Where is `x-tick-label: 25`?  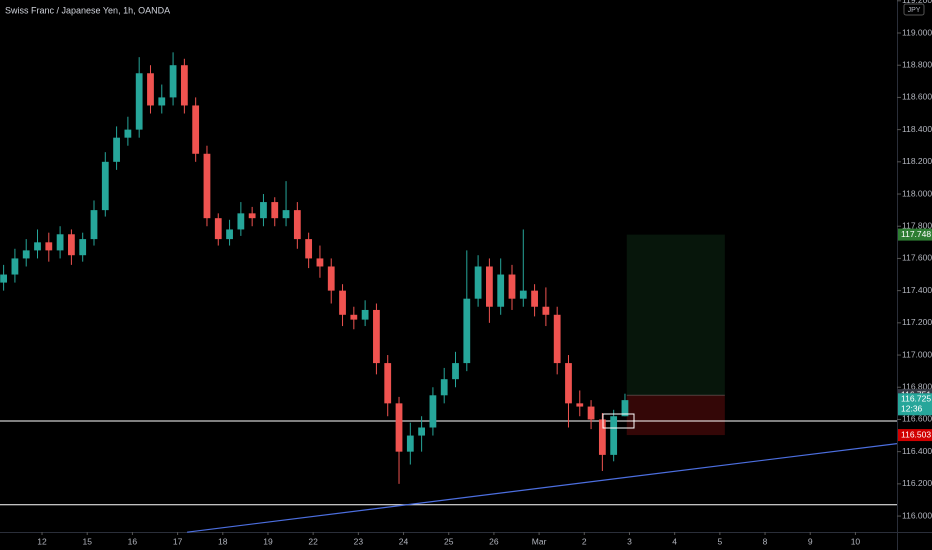 x-tick-label: 25 is located at coordinates (449, 541).